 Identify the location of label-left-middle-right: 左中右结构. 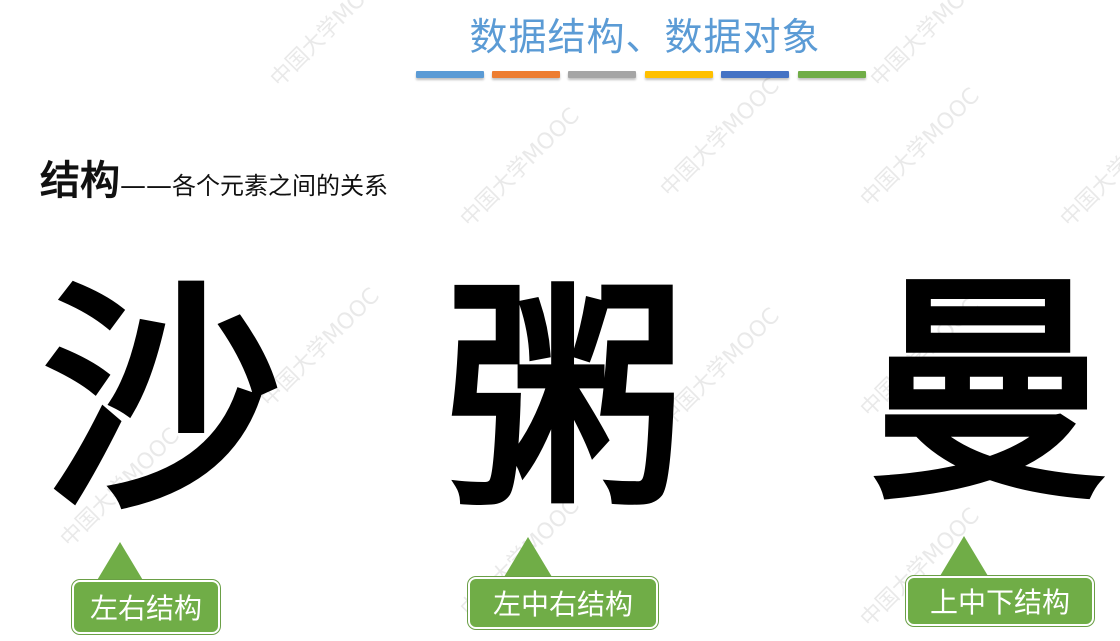
(563, 603).